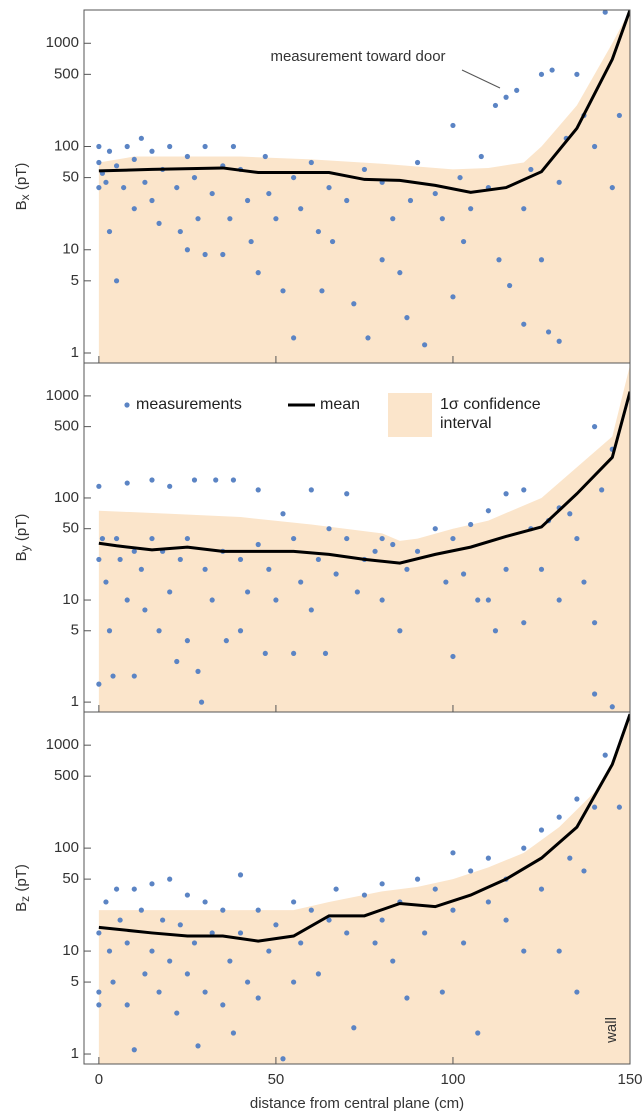 The width and height of the screenshot is (644, 1119). What do you see at coordinates (364, 102) in the screenshot?
I see `mean-line` at bounding box center [364, 102].